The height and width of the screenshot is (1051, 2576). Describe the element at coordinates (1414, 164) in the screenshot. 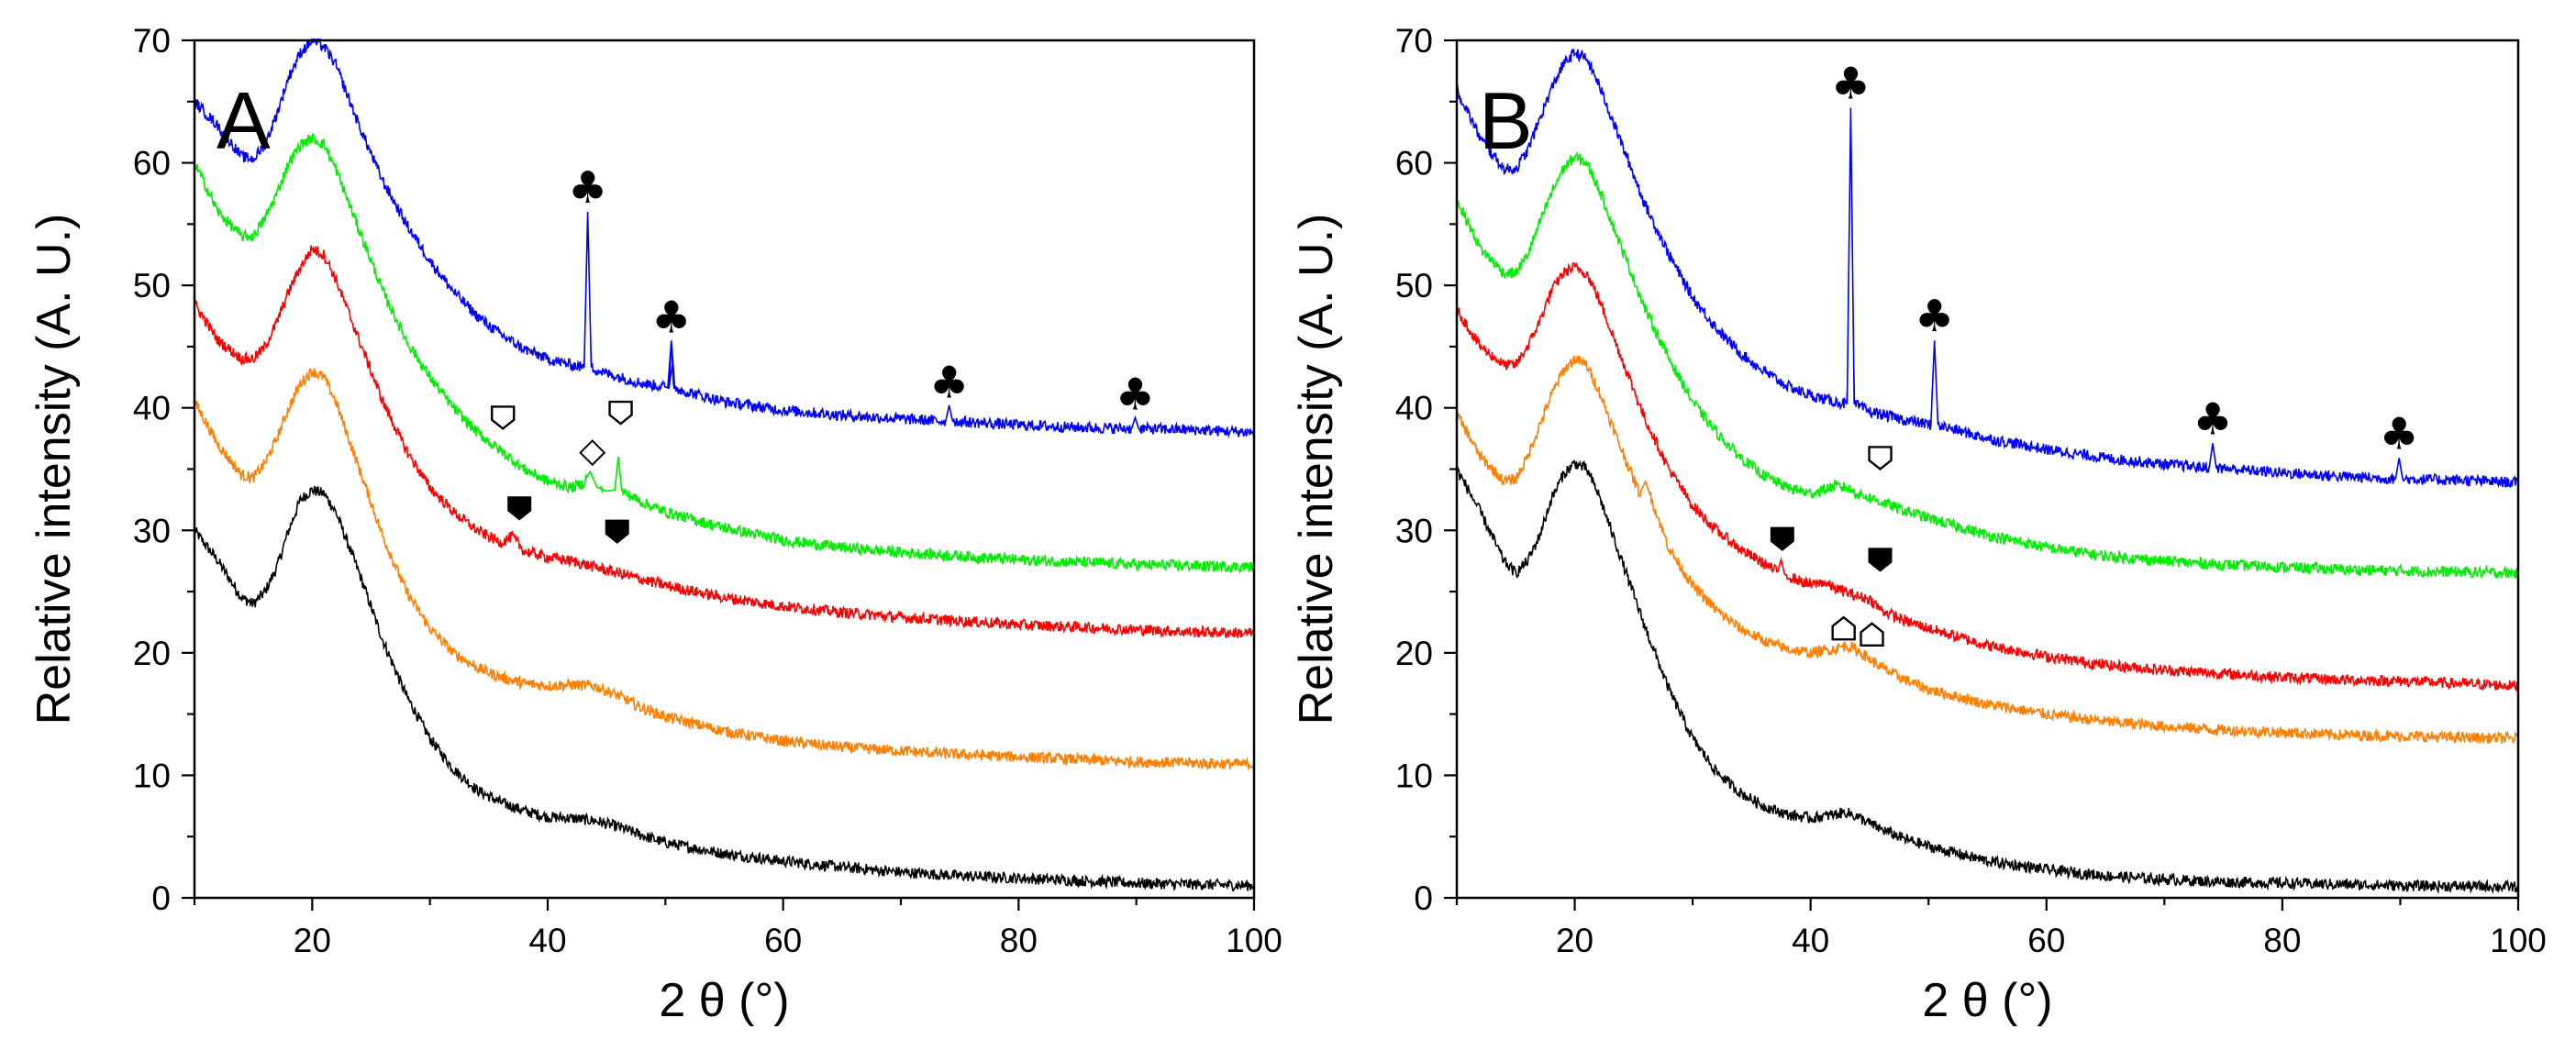

I see `panel-b-y-tick-label: 60` at that location.